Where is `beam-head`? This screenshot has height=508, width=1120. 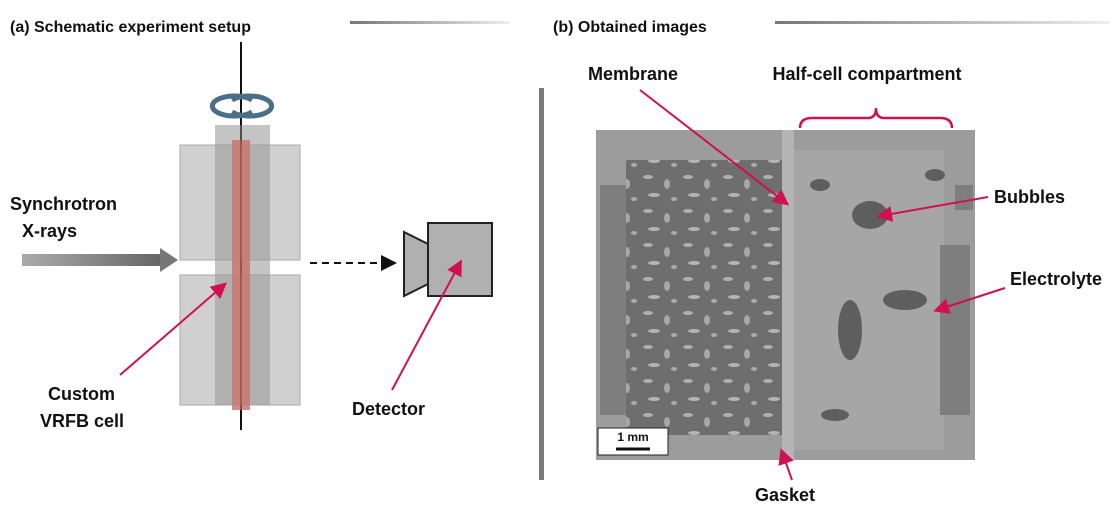 beam-head is located at coordinates (169, 260).